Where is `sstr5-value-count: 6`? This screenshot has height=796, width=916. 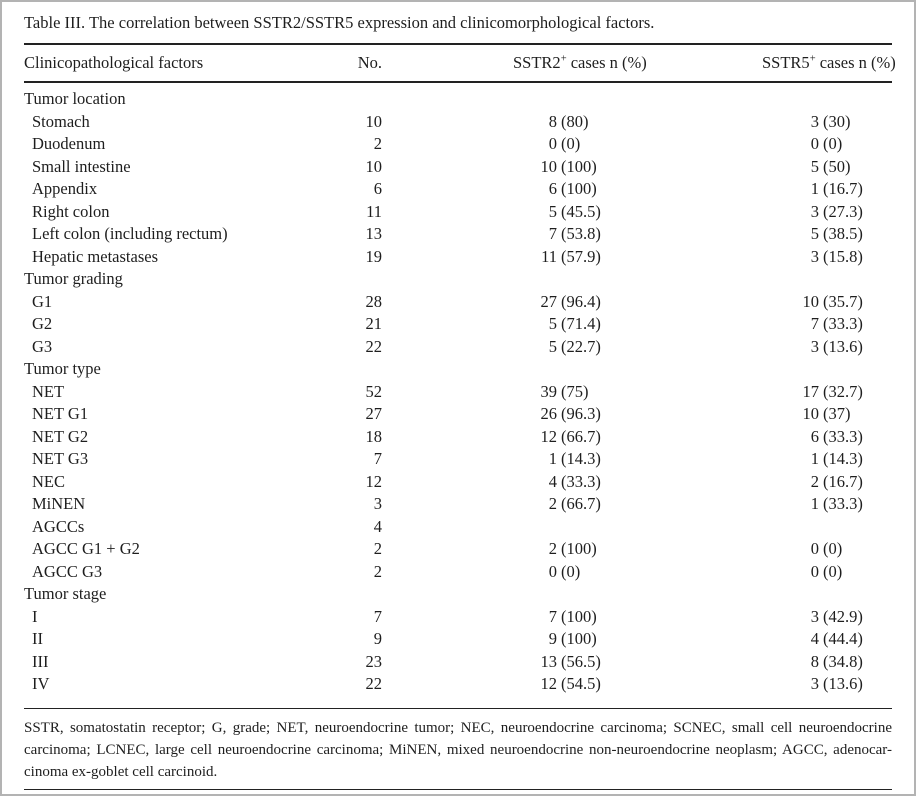
sstr5-value-count: 6 is located at coordinates (814, 436).